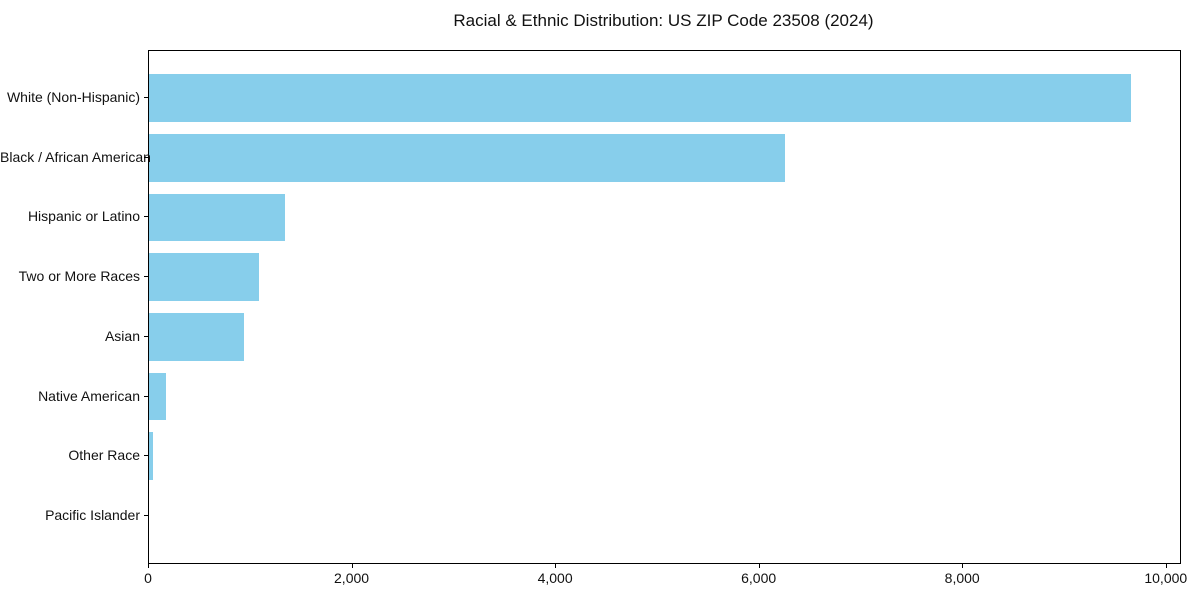 The width and height of the screenshot is (1200, 600). Describe the element at coordinates (204, 277) in the screenshot. I see `bar-two-or-more-races` at that location.